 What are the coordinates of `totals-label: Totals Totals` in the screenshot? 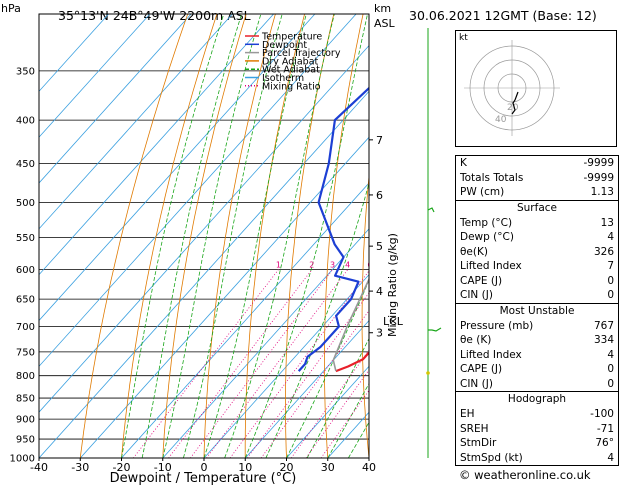 It's located at (492, 177).